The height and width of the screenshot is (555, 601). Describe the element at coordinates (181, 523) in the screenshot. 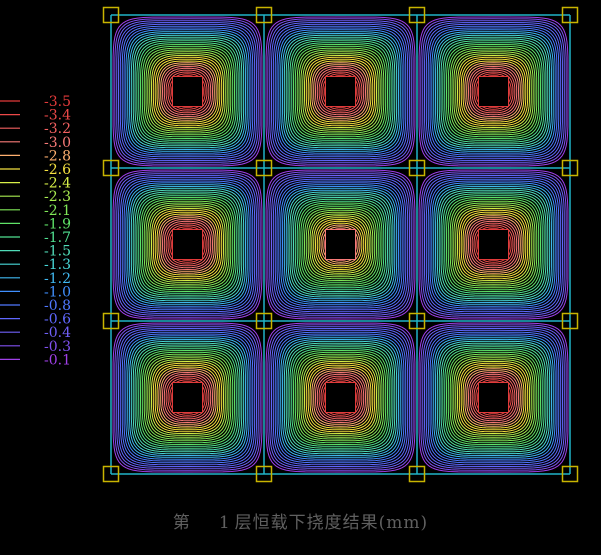

I see `title-prefix: 第` at that location.